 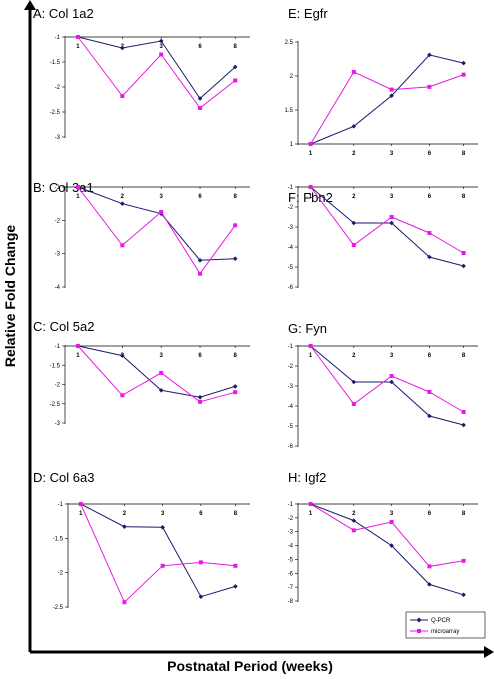 What do you see at coordinates (291, 288) in the screenshot?
I see `panel-f-ytick-label: -6` at bounding box center [291, 288].